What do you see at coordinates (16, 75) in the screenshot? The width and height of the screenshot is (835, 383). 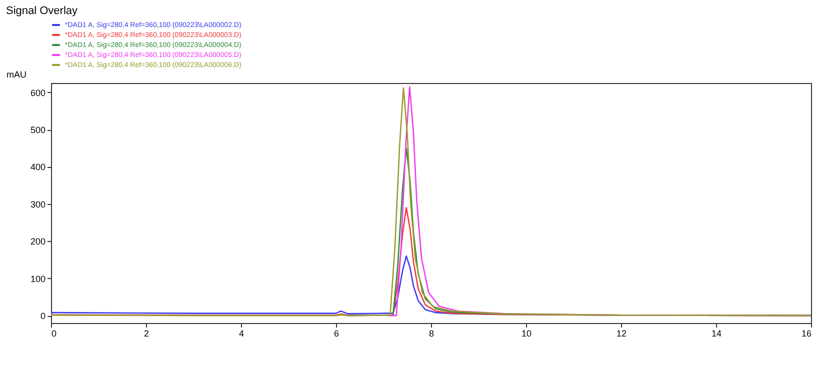 I see `y-axis-title: mAU` at bounding box center [16, 75].